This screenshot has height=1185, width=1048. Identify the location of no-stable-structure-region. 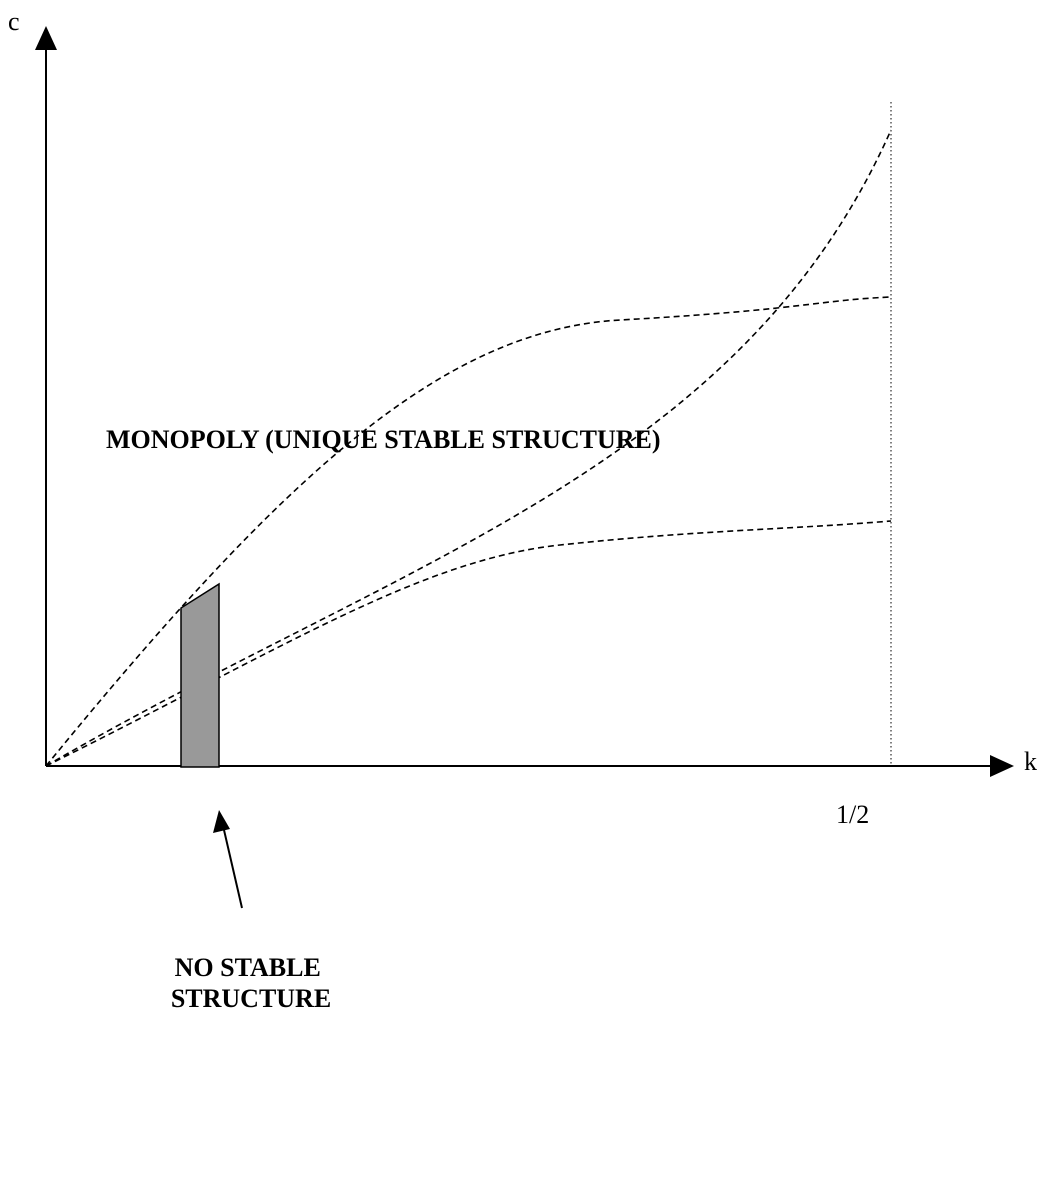
(200, 675).